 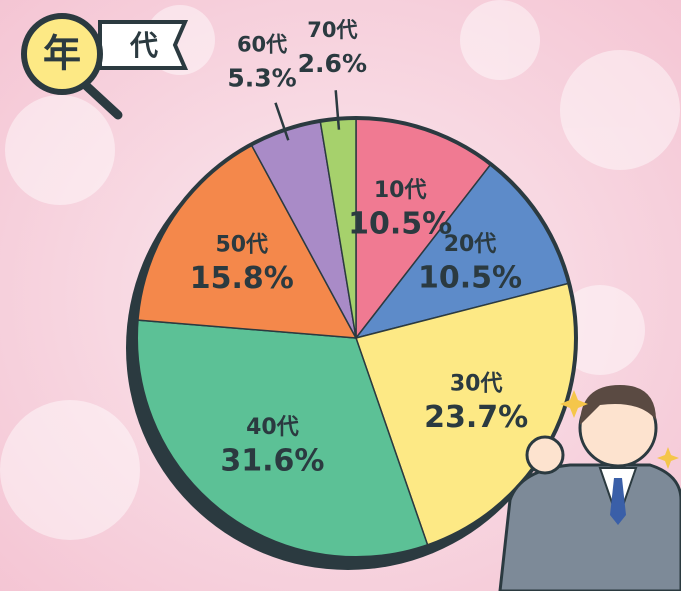 What do you see at coordinates (476, 417) in the screenshot?
I see `value-label: 23.7%` at bounding box center [476, 417].